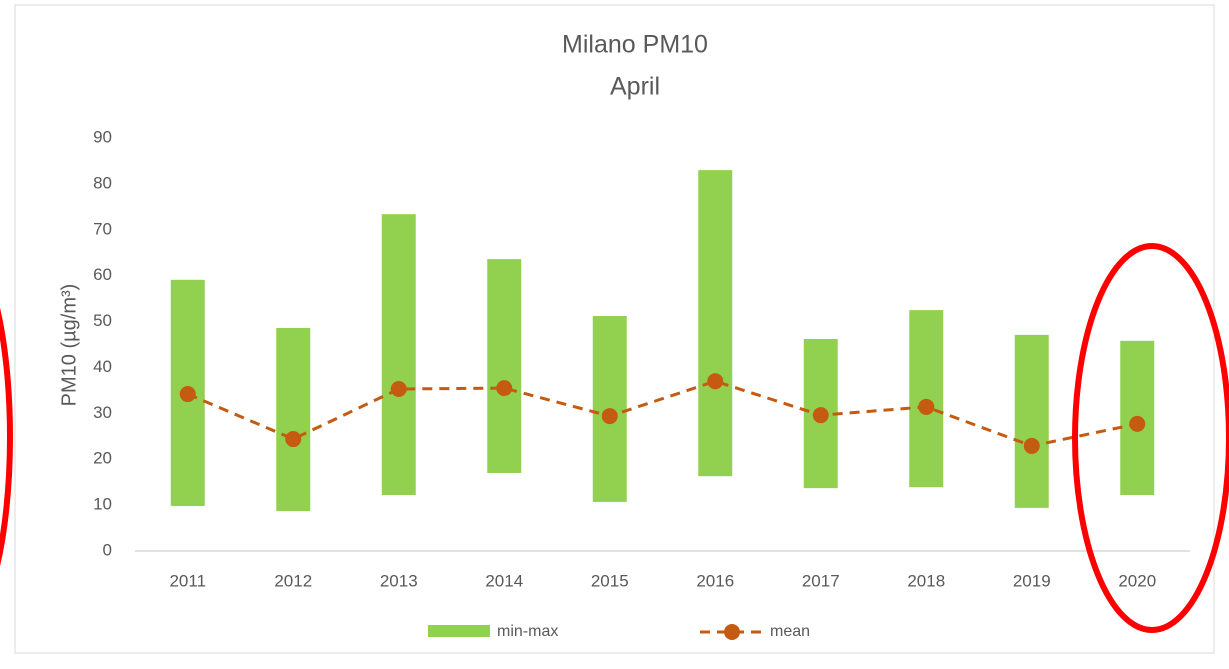 The height and width of the screenshot is (669, 1229). I want to click on x-tick-label: 2015, so click(610, 580).